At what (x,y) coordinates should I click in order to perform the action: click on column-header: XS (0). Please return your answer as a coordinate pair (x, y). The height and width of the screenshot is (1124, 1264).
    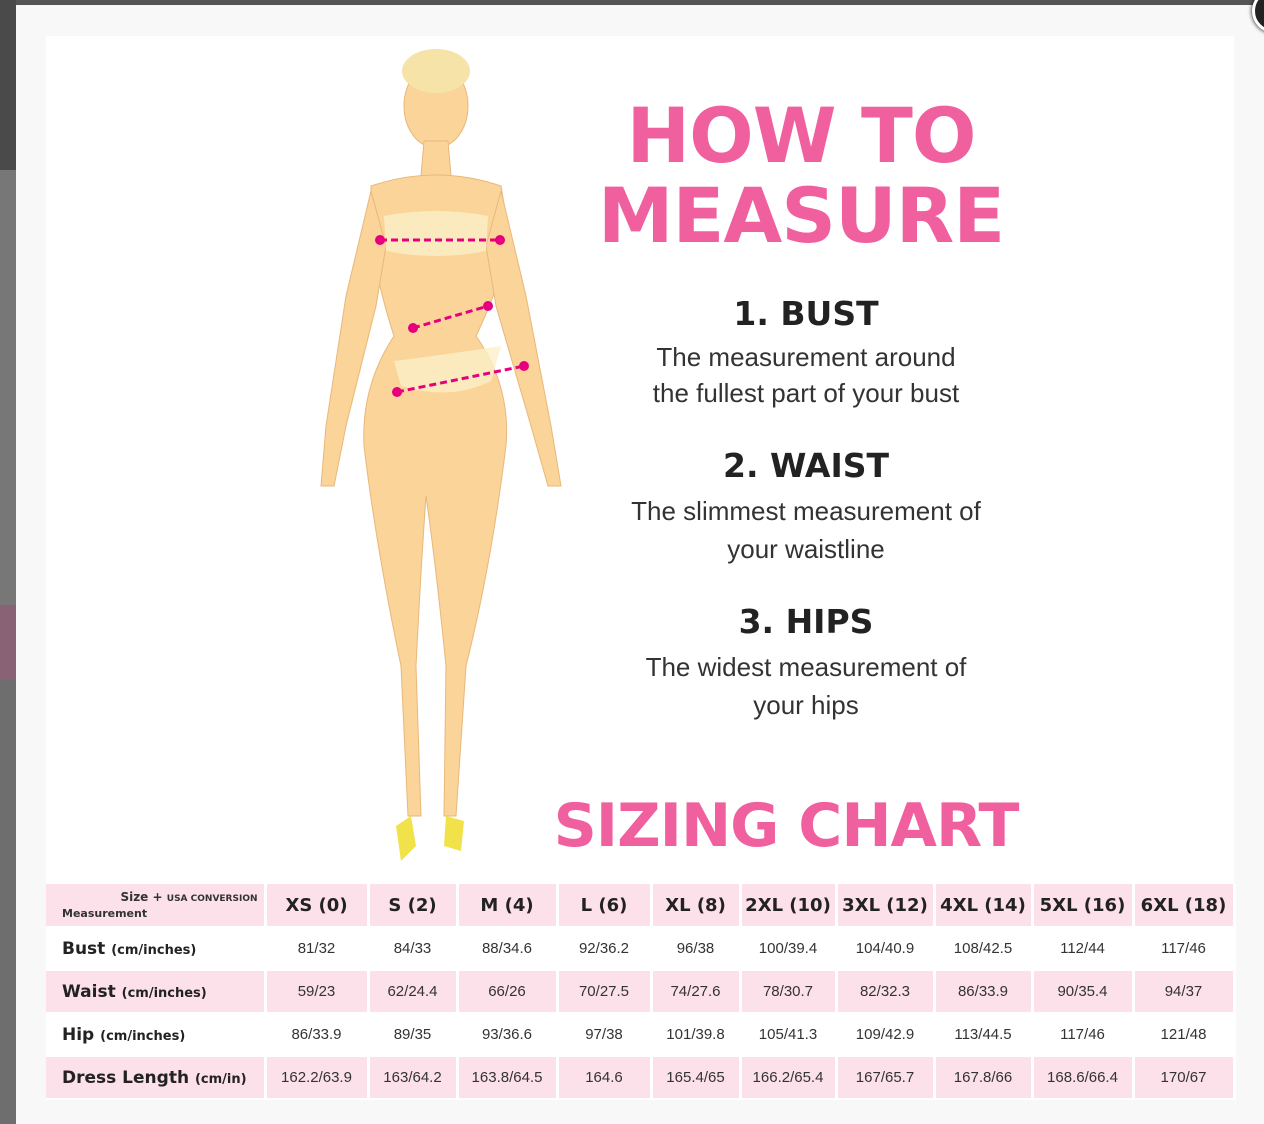
    Looking at the image, I should click on (317, 906).